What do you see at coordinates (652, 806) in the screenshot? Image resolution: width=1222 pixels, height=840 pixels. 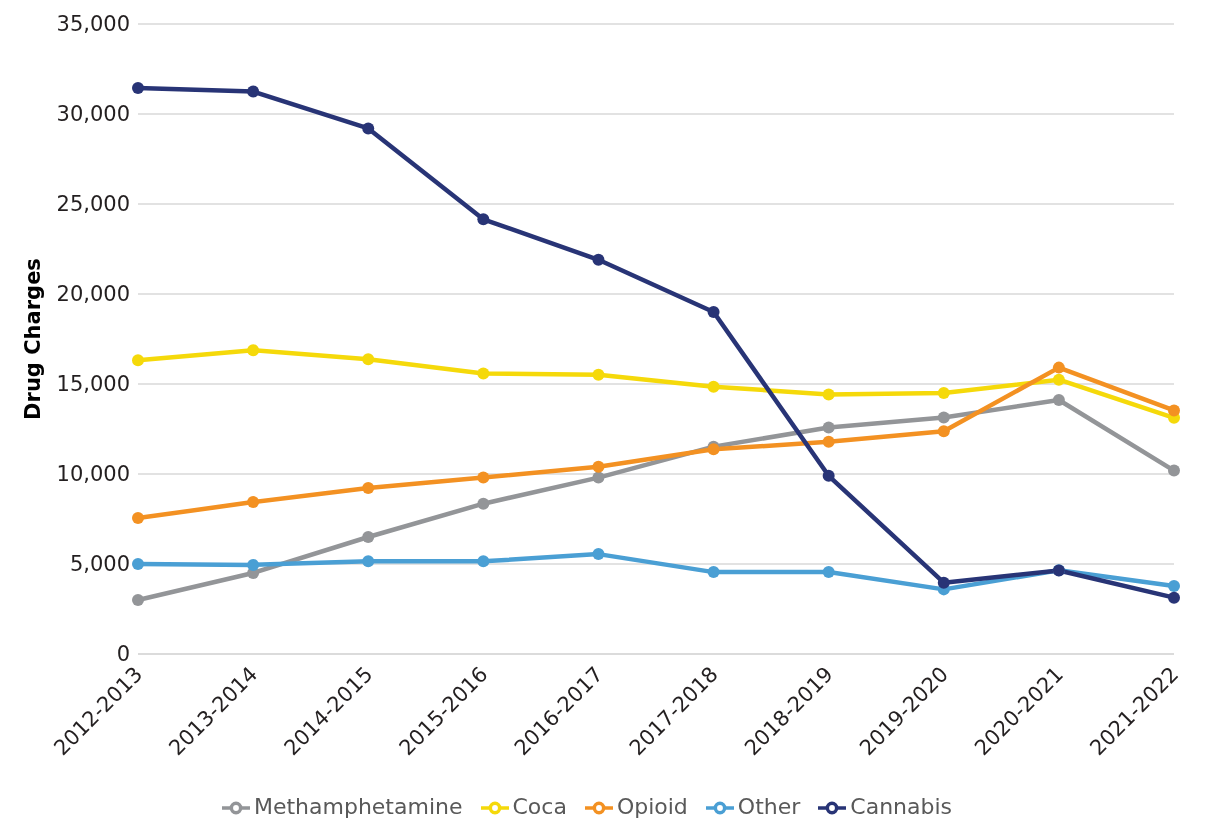 I see `legend-label: Opioid` at bounding box center [652, 806].